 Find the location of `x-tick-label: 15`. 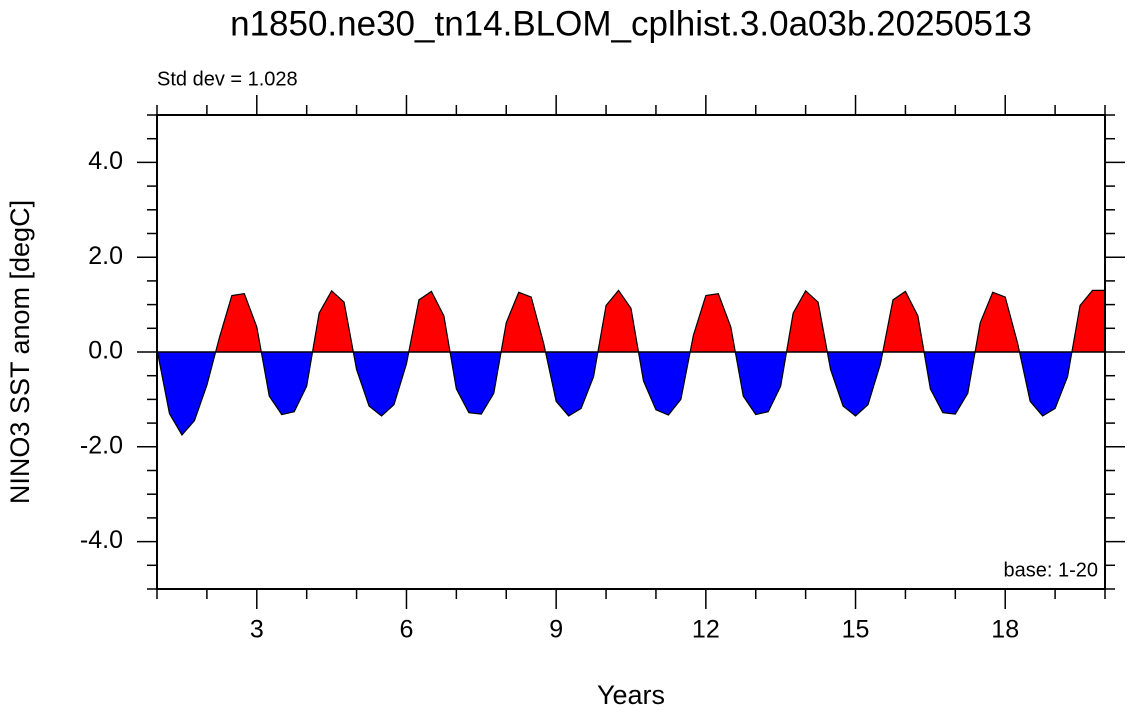

x-tick-label: 15 is located at coordinates (856, 630).